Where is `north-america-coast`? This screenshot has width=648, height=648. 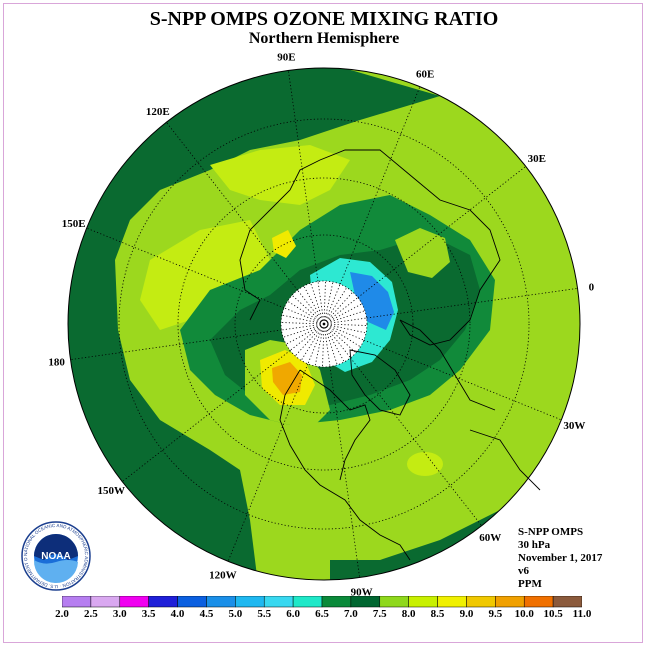
north-america-coast is located at coordinates (345, 465).